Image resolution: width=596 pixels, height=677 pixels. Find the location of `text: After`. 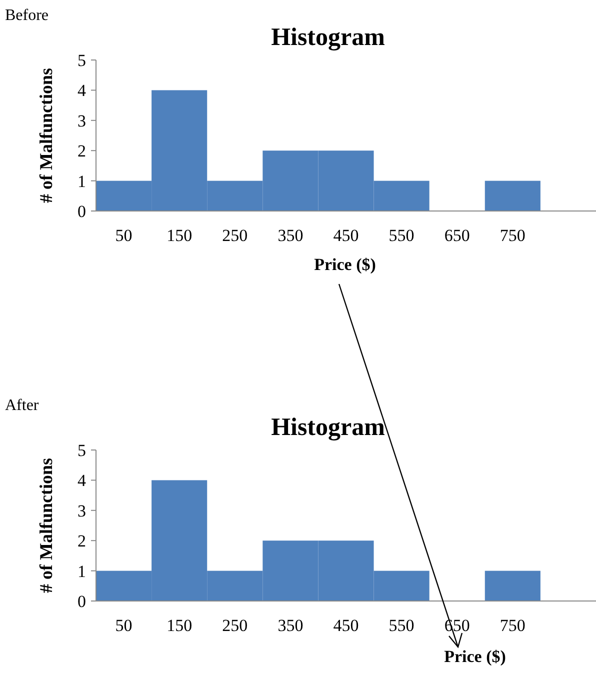

text: After is located at coordinates (22, 405).